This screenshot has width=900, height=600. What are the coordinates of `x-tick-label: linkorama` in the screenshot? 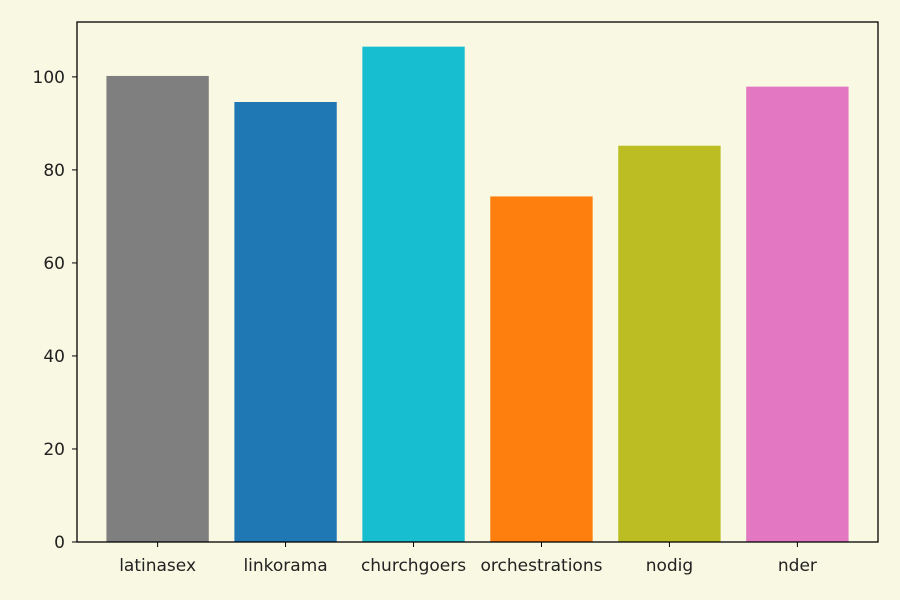 It's located at (285, 566).